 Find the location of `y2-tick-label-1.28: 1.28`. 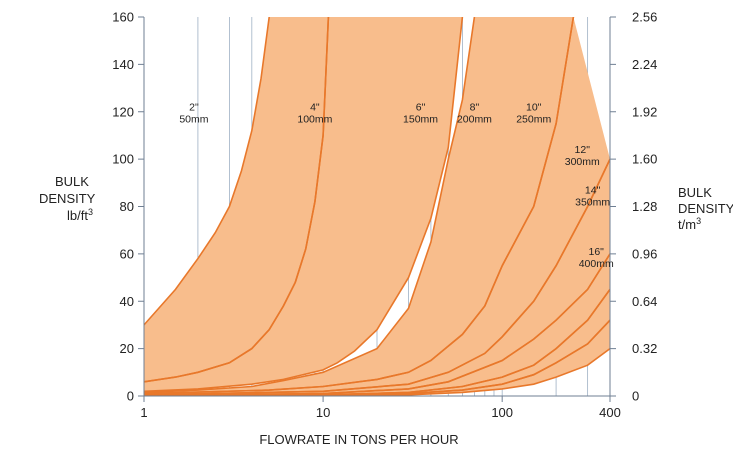

y2-tick-label-1.28: 1.28 is located at coordinates (644, 206).